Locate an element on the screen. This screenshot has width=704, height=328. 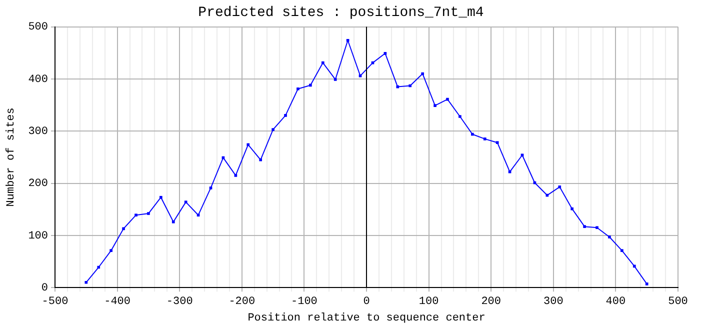
x-tick-label: 200 is located at coordinates (491, 302).